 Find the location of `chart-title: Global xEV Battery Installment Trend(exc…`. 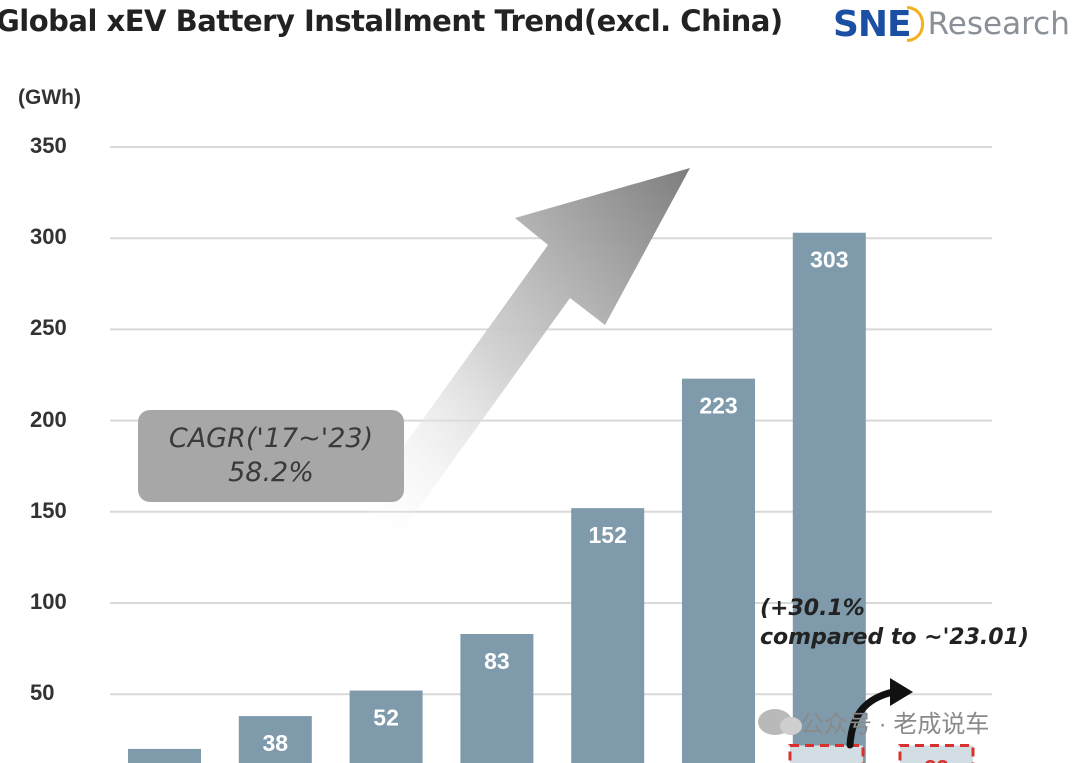

chart-title: Global xEV Battery Installment Trend(exc… is located at coordinates (391, 21).